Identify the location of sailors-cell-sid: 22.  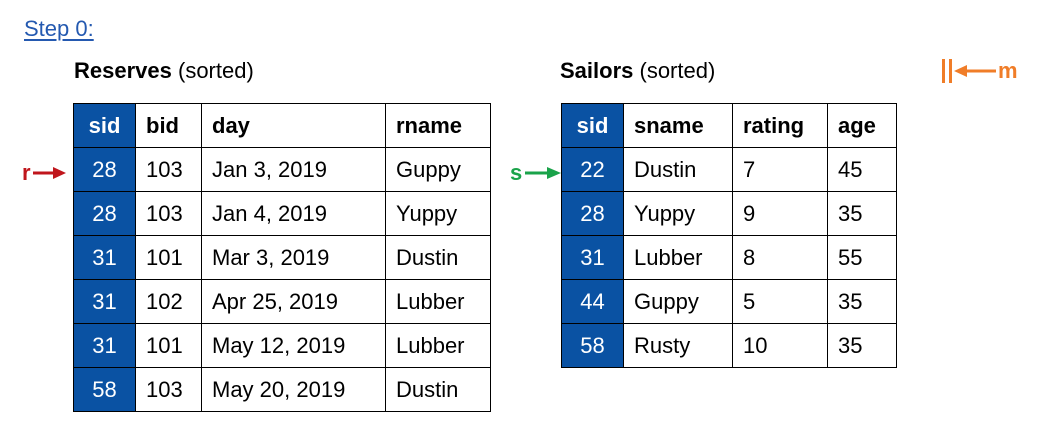
(592, 169).